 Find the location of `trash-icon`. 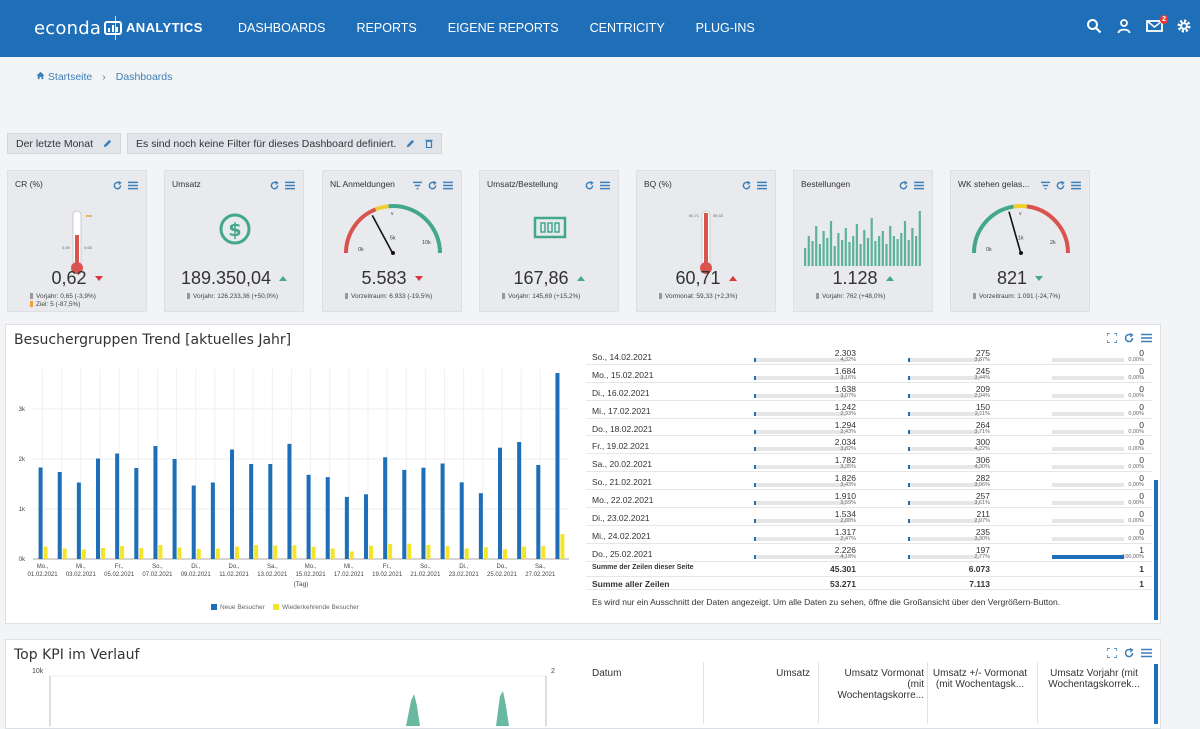

trash-icon is located at coordinates (429, 143).